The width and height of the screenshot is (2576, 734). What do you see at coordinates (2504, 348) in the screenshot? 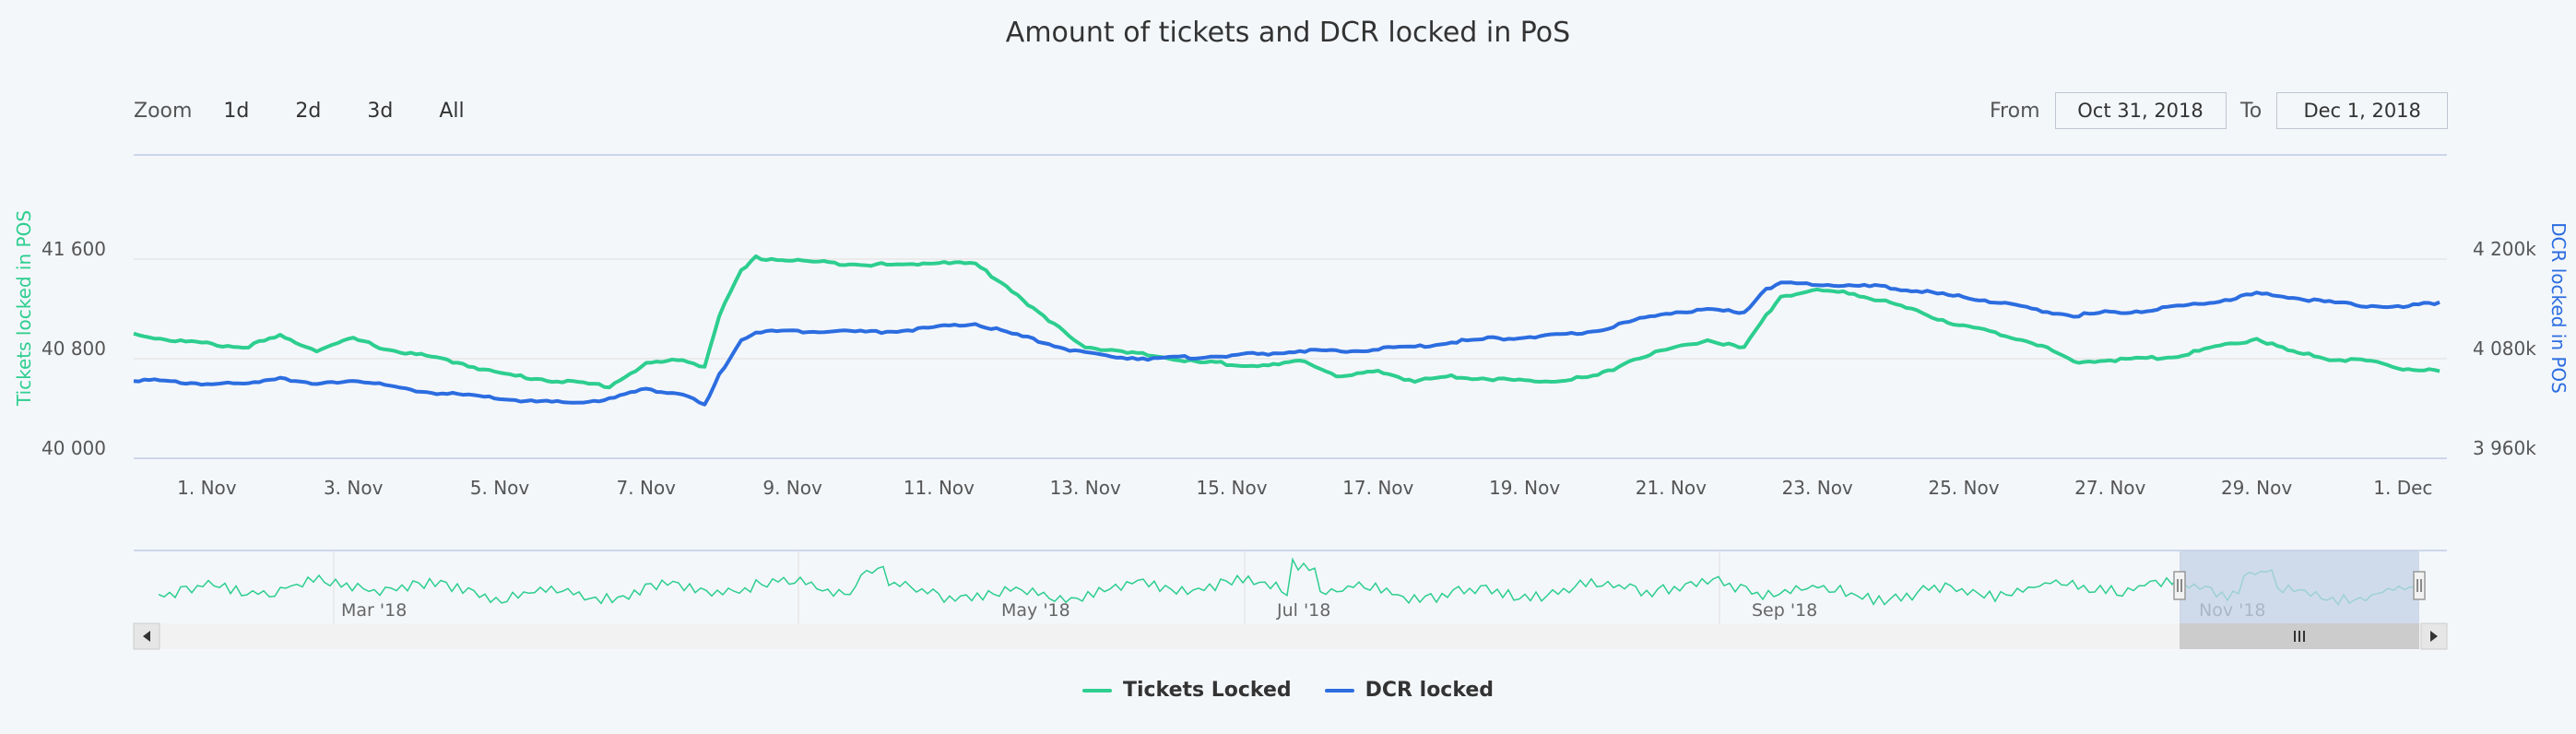
I see `y-tick-right: 4 080k` at bounding box center [2504, 348].